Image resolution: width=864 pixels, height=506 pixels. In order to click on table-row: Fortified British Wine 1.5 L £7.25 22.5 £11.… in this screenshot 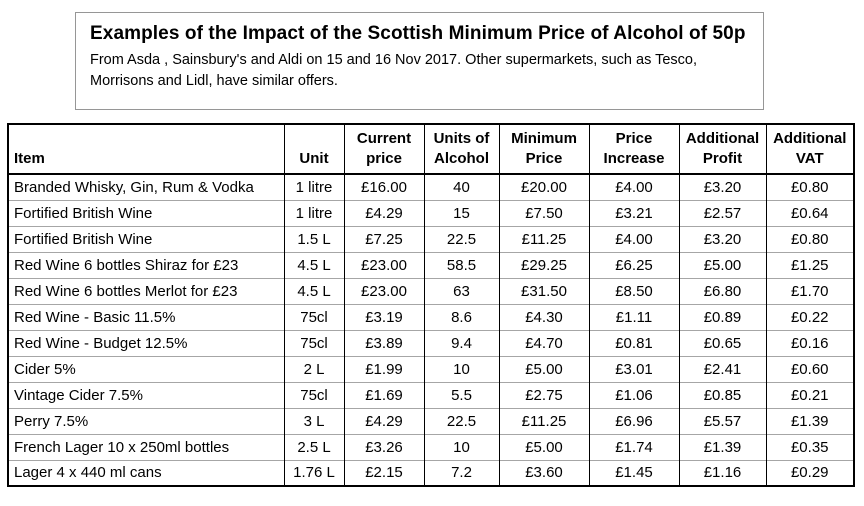, I will do `click(431, 238)`.